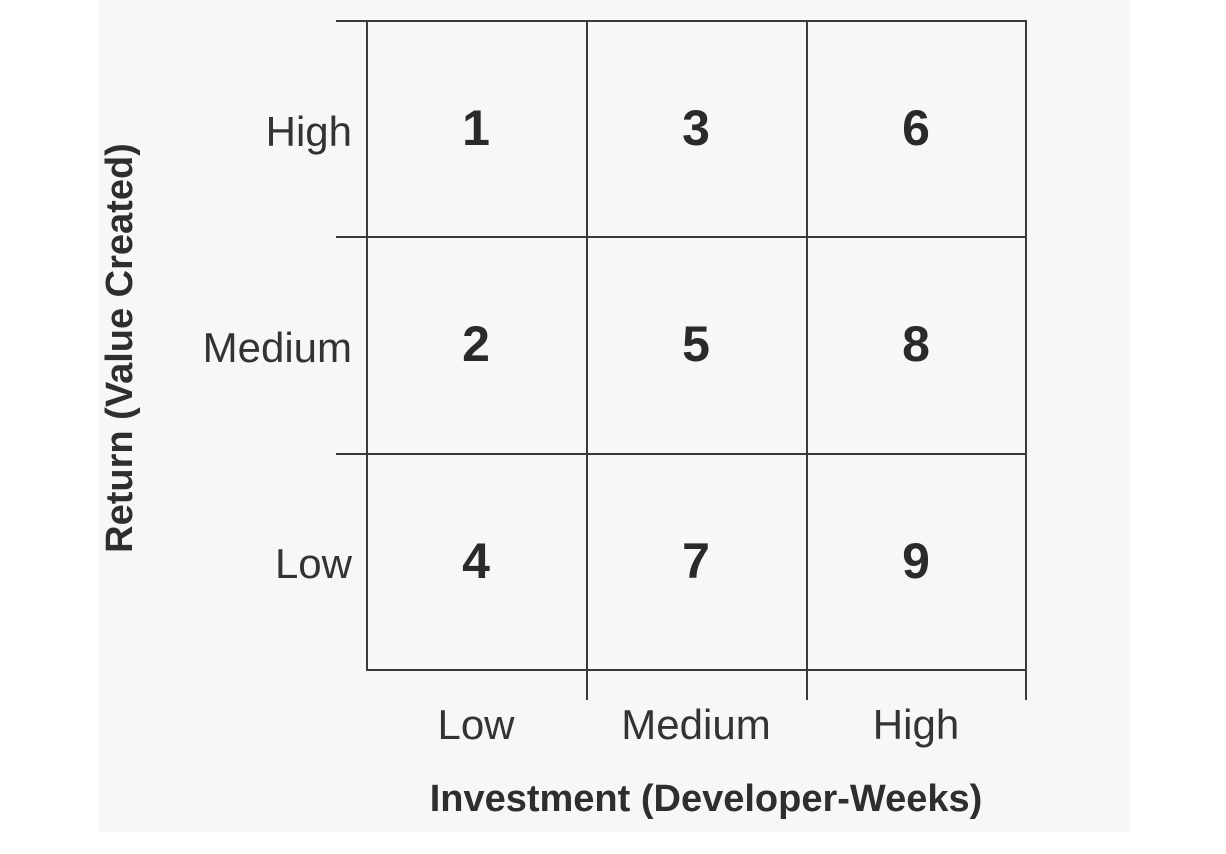 The height and width of the screenshot is (854, 1226). I want to click on grid-line-right, so click(1026, 360).